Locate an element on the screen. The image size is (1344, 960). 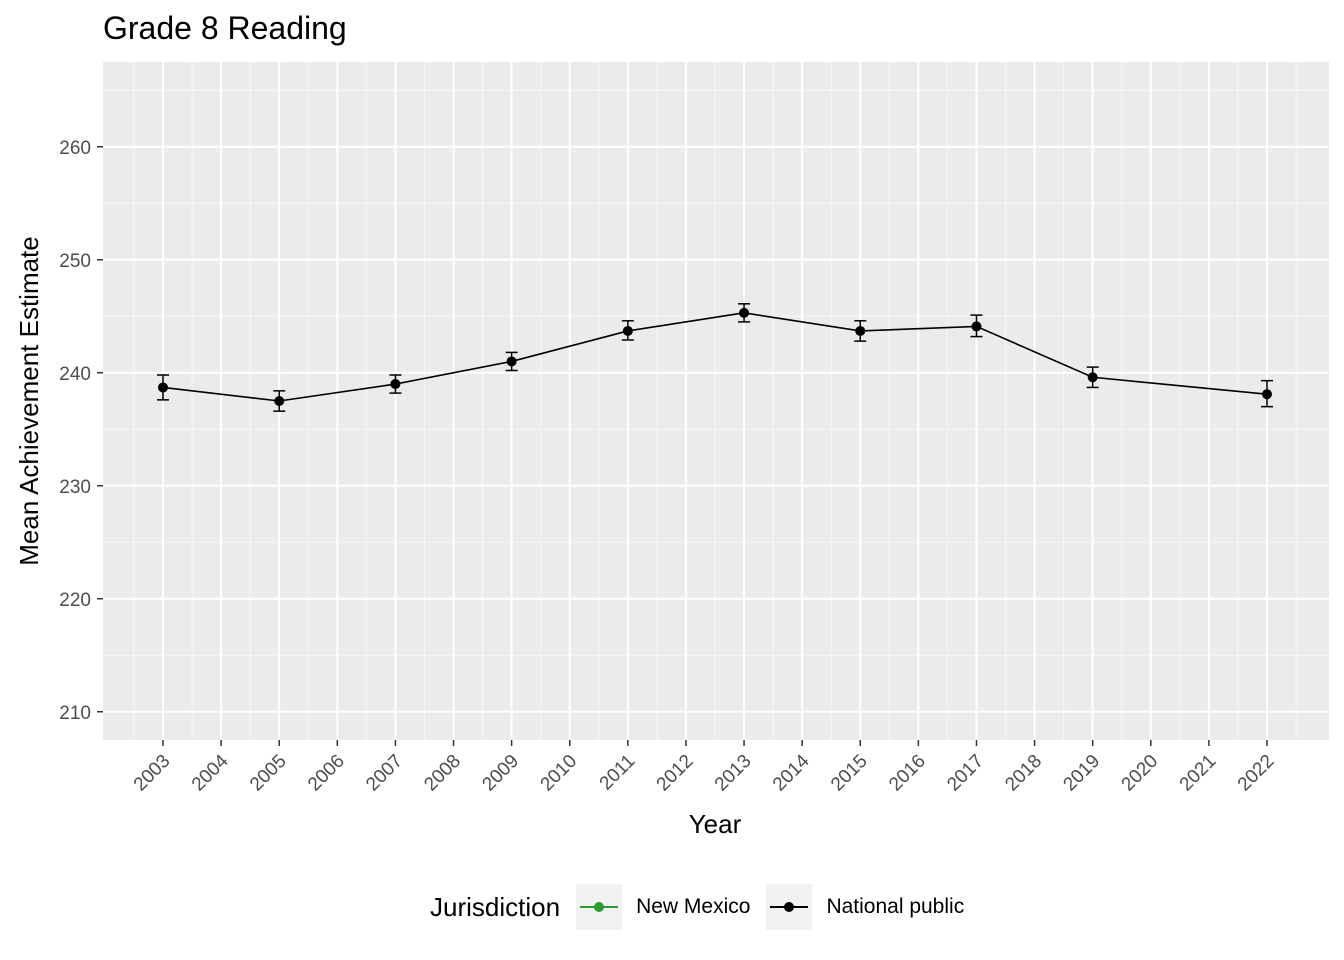
x-tick-label: 2007 is located at coordinates (384, 773).